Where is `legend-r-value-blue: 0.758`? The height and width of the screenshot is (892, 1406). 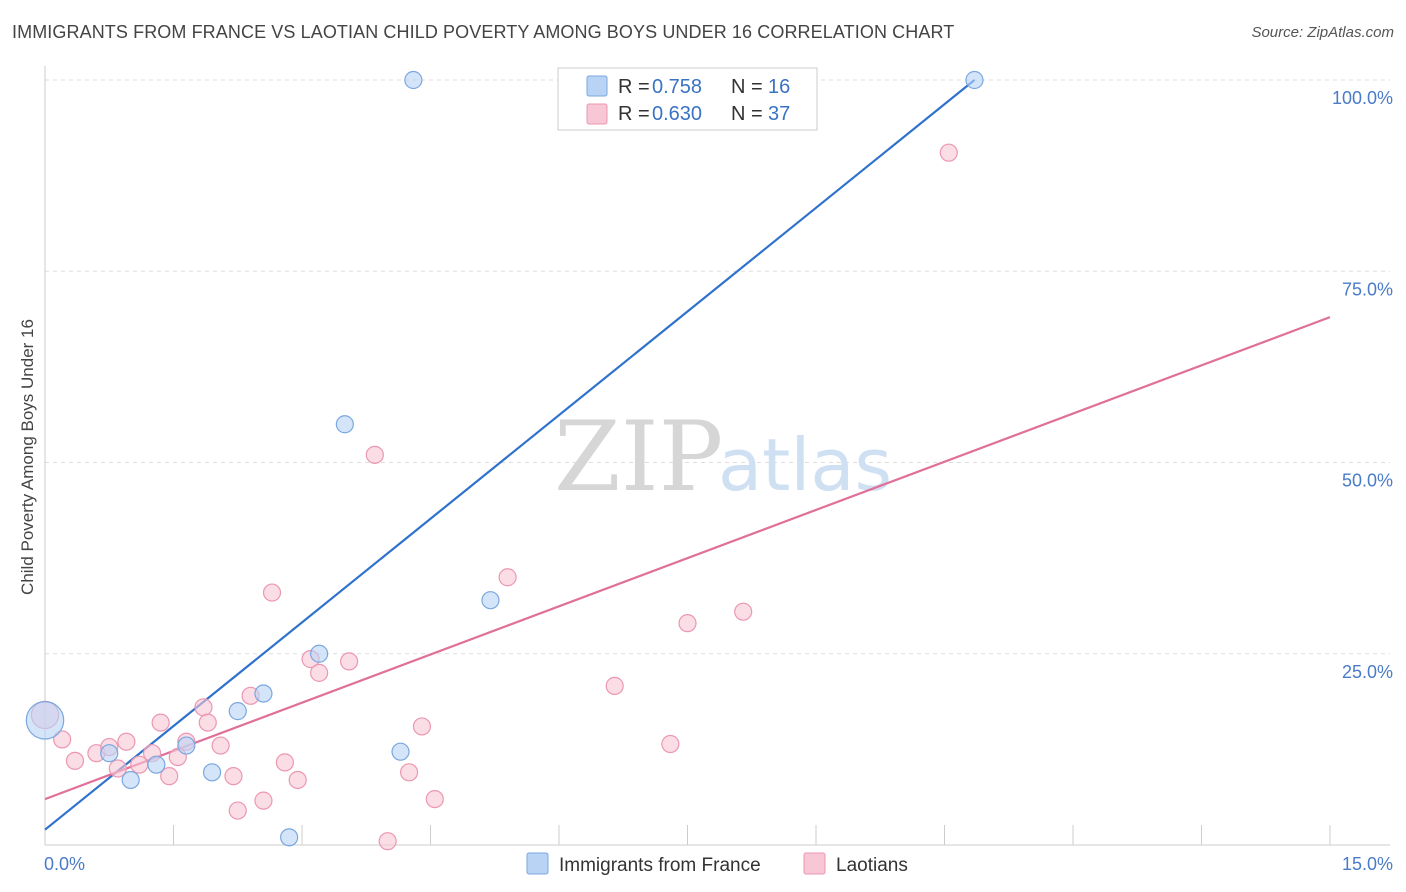 legend-r-value-blue: 0.758 is located at coordinates (677, 87).